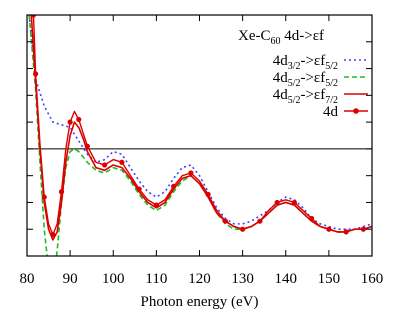 The height and width of the screenshot is (321, 402). I want to click on legend-marker, so click(356, 111).